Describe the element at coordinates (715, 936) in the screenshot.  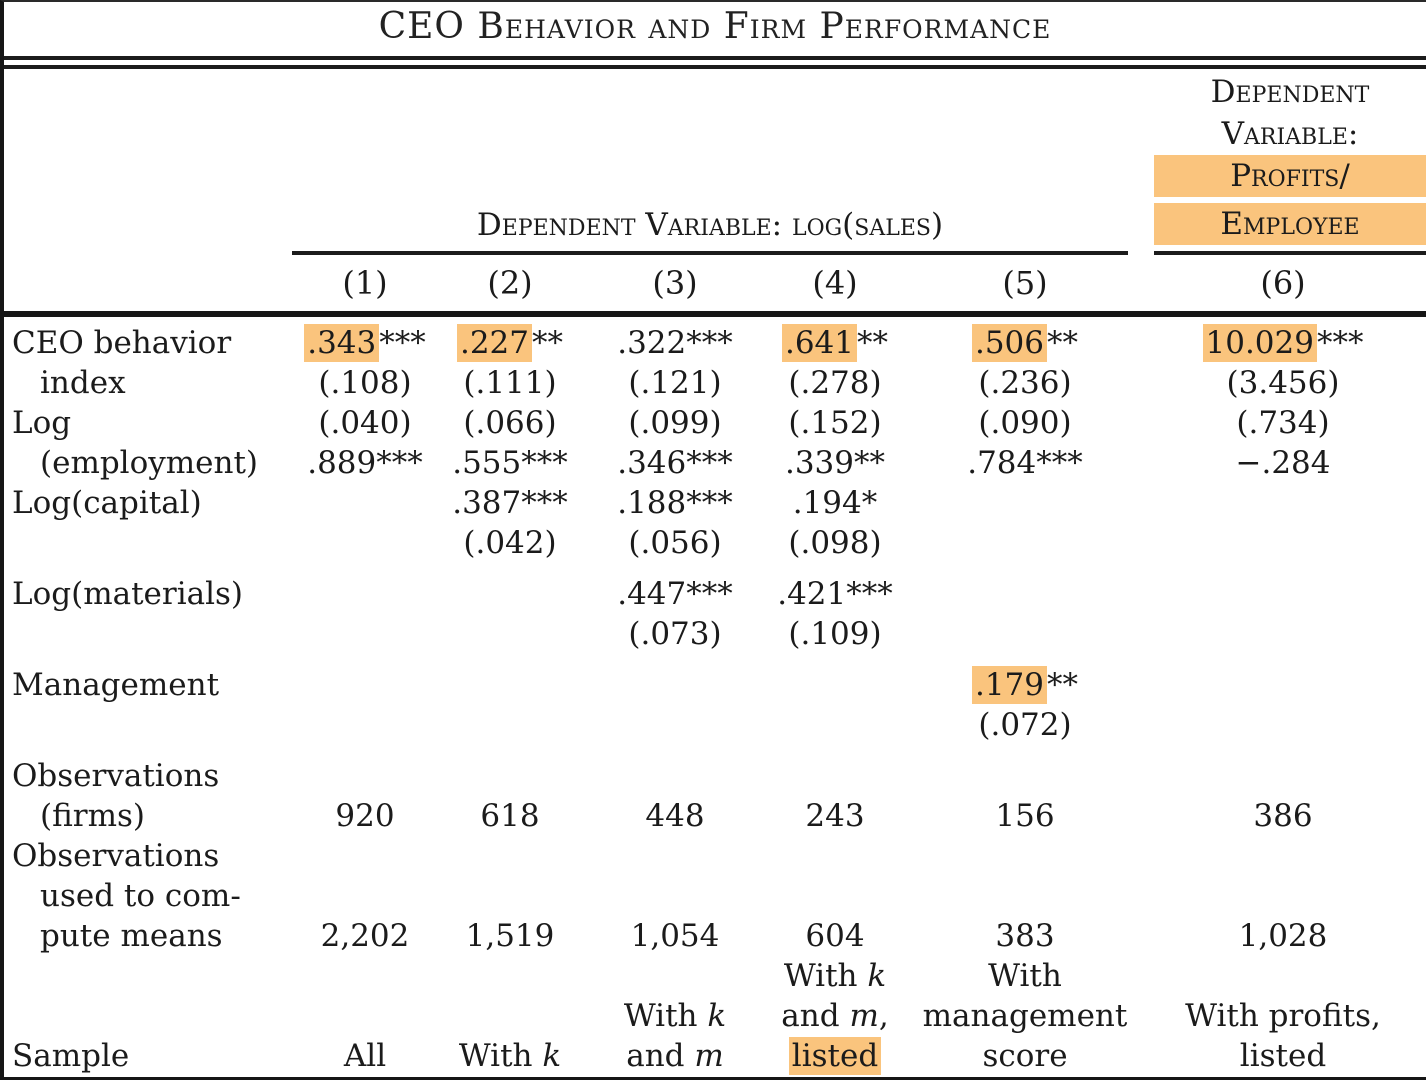
I see `table-row: pute means 2,202 1,519 1,054 604 383 1,028` at that location.